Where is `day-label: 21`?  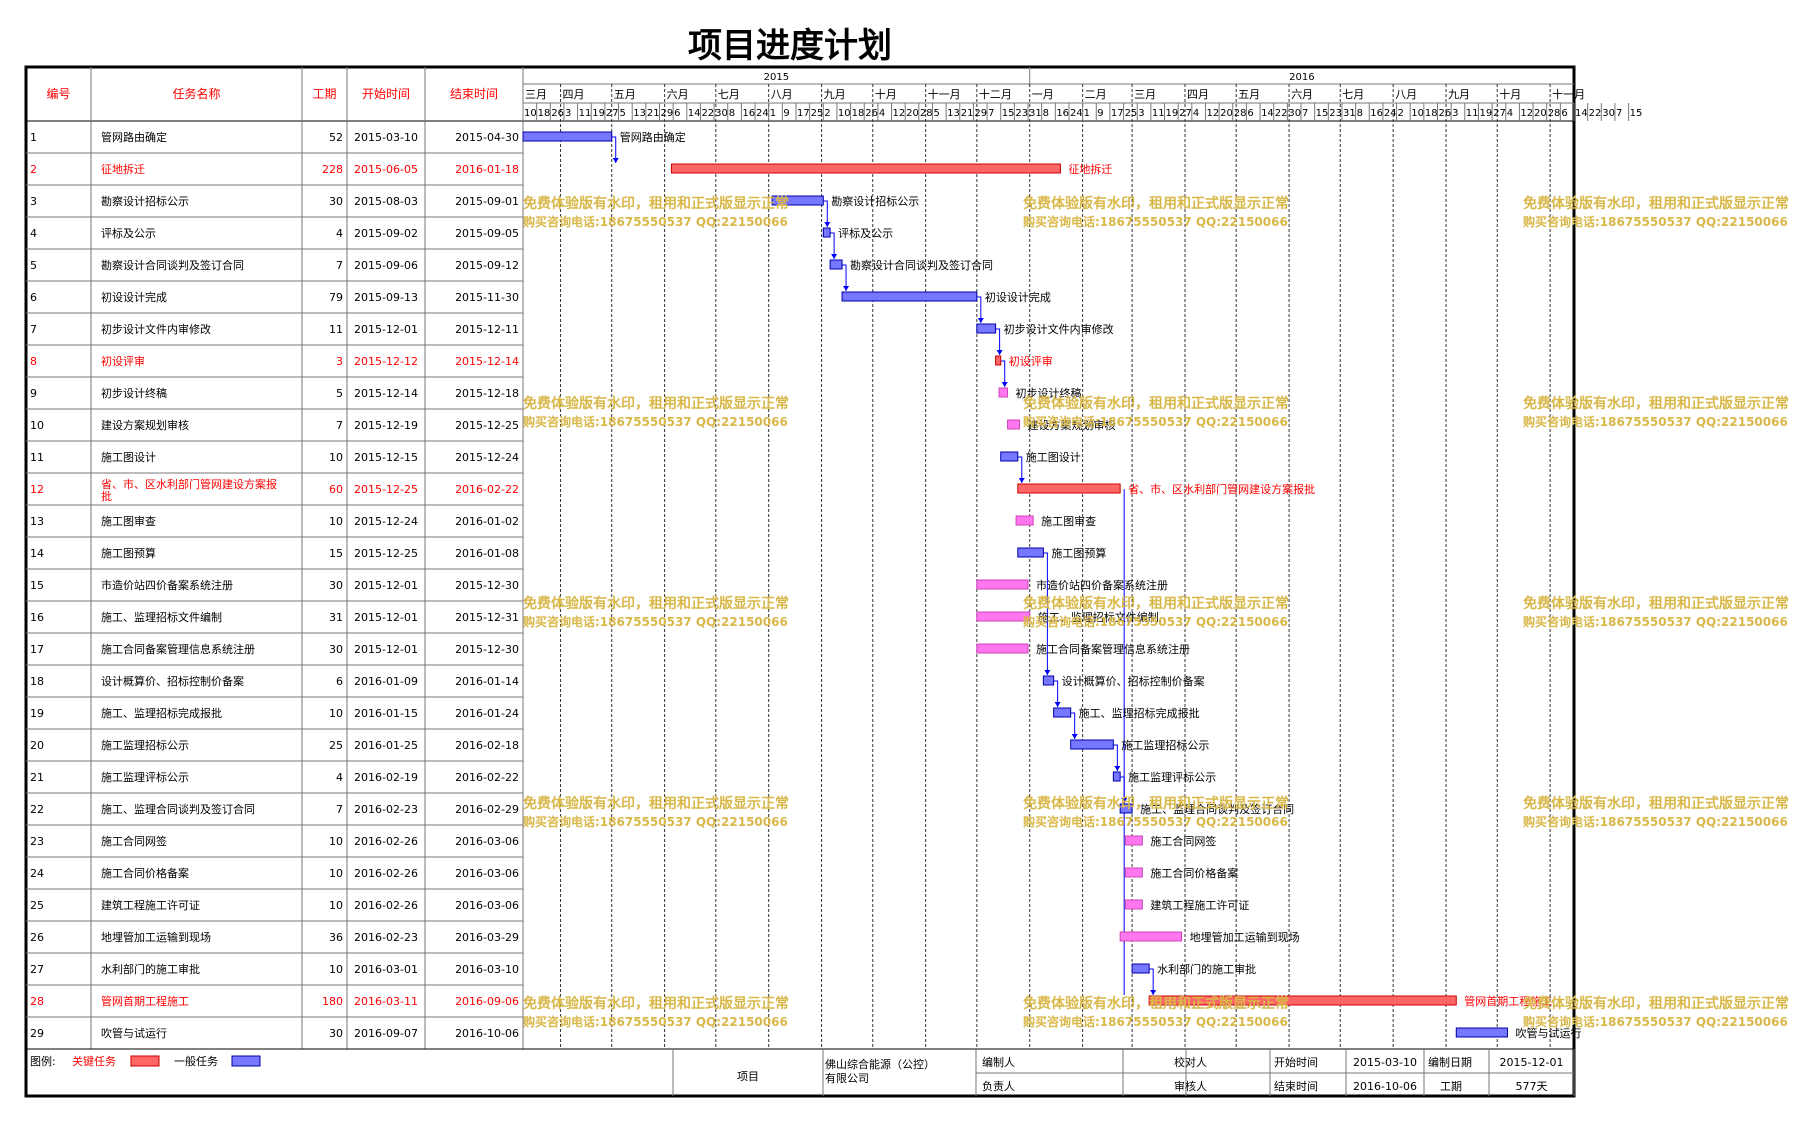 day-label: 21 is located at coordinates (653, 113).